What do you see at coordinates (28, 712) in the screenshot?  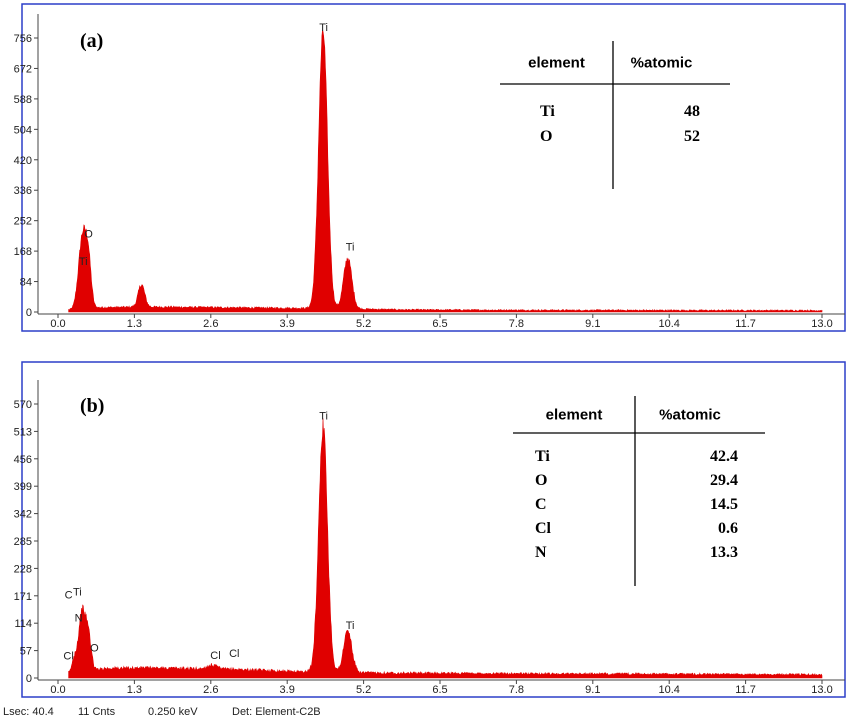 I see `status-live-time: Lsec: 40.4` at bounding box center [28, 712].